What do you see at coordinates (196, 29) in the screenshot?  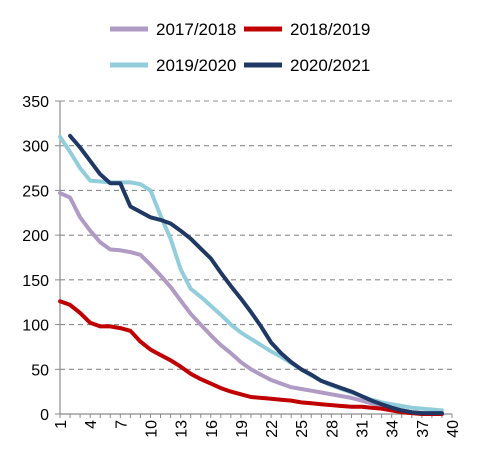 I see `legend-label-2017-2018: 2017/2018` at bounding box center [196, 29].